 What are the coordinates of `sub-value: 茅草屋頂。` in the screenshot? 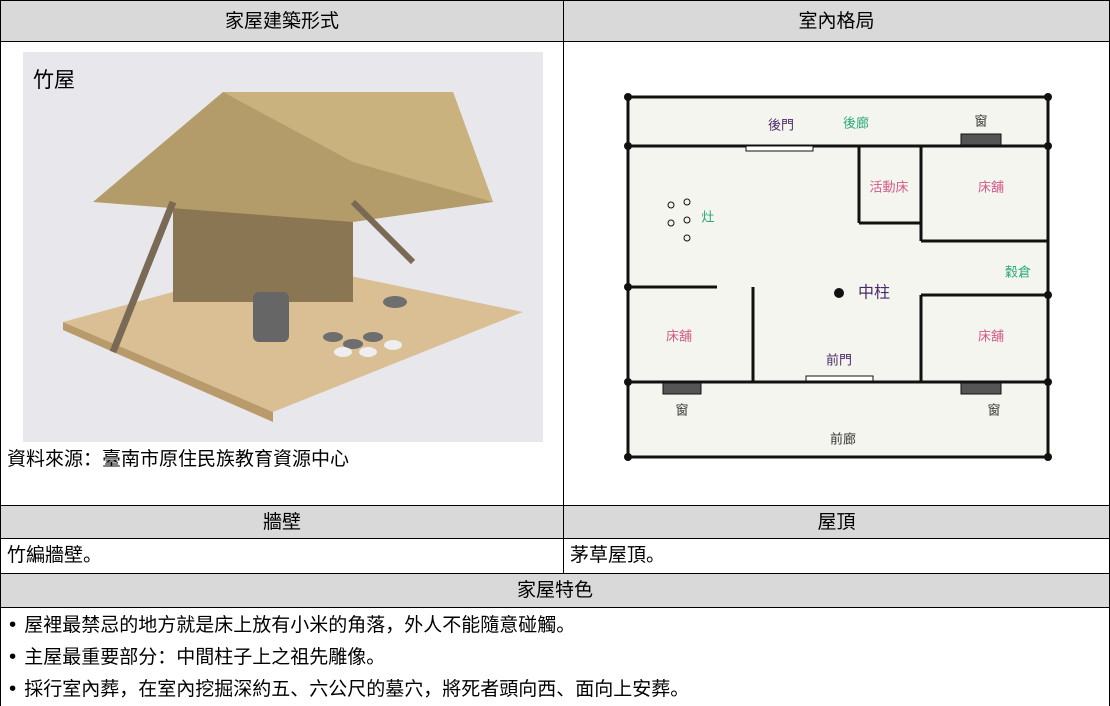 It's located at (836, 556).